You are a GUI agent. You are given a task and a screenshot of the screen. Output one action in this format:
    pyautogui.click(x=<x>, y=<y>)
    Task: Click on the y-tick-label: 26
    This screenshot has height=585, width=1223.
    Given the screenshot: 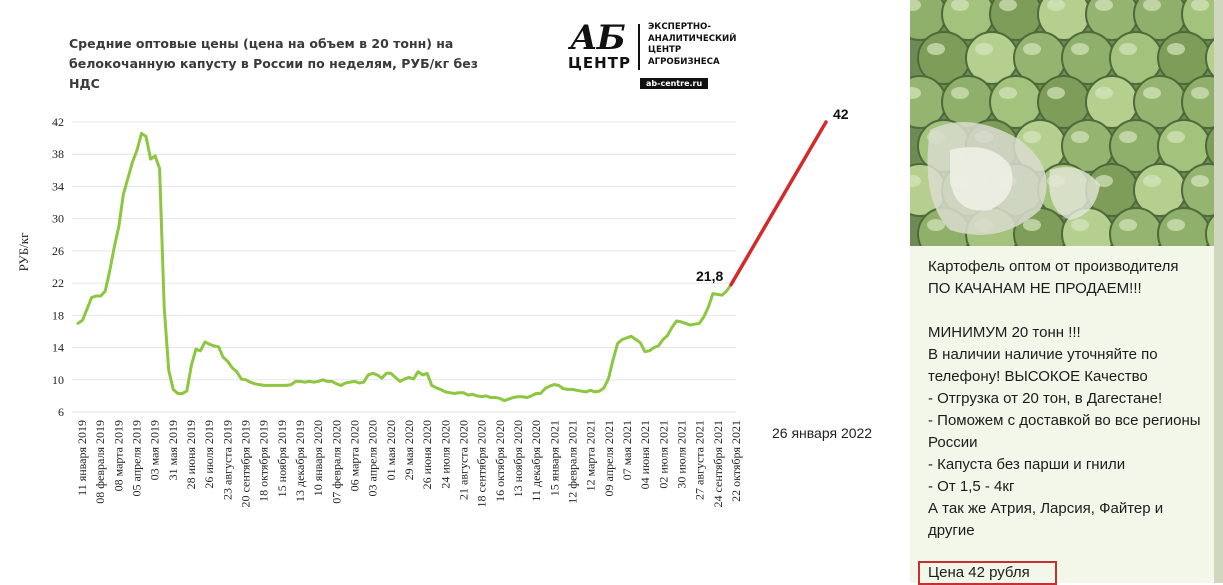 What is the action you would take?
    pyautogui.click(x=58, y=251)
    